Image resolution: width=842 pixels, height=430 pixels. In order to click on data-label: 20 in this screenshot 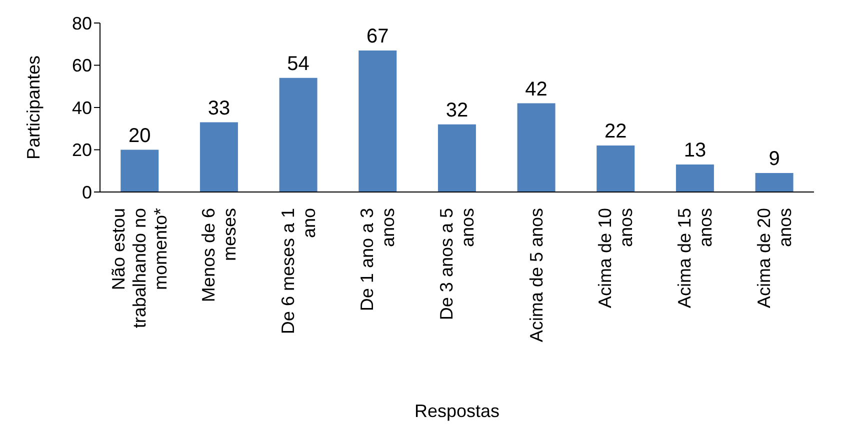, I will do `click(139, 135)`.